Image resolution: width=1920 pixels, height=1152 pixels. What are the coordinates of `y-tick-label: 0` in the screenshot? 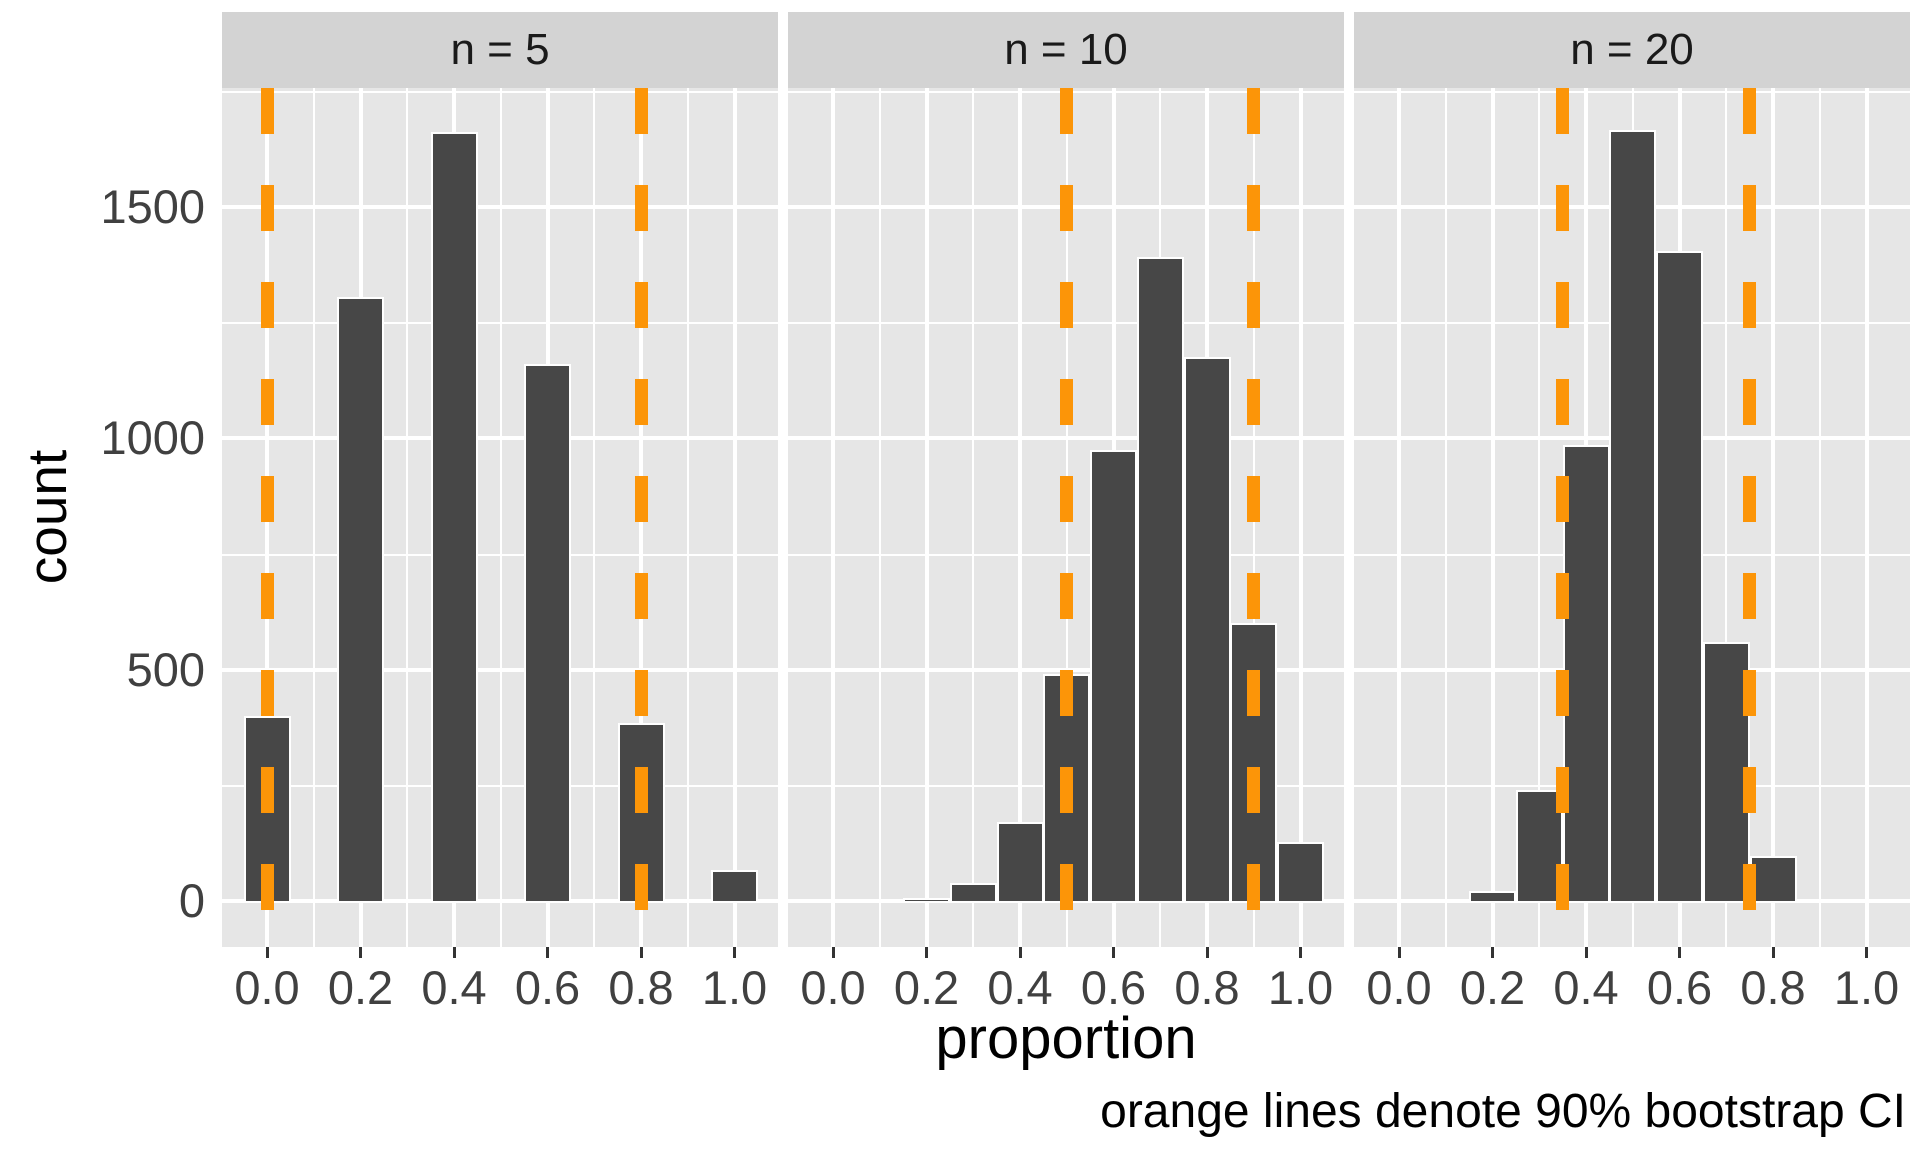 It's located at (191, 900).